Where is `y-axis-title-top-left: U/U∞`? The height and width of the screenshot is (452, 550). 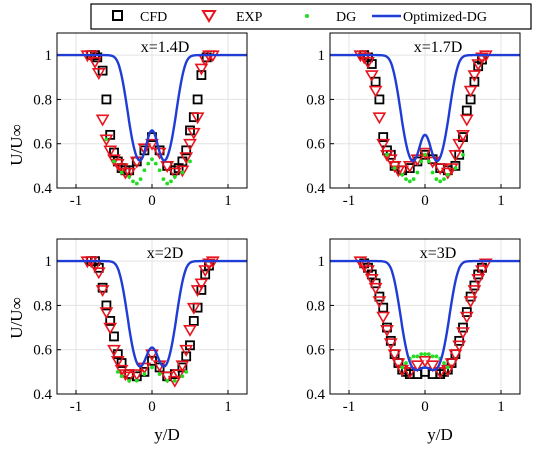
y-axis-title-top-left: U/U∞ is located at coordinates (16, 144).